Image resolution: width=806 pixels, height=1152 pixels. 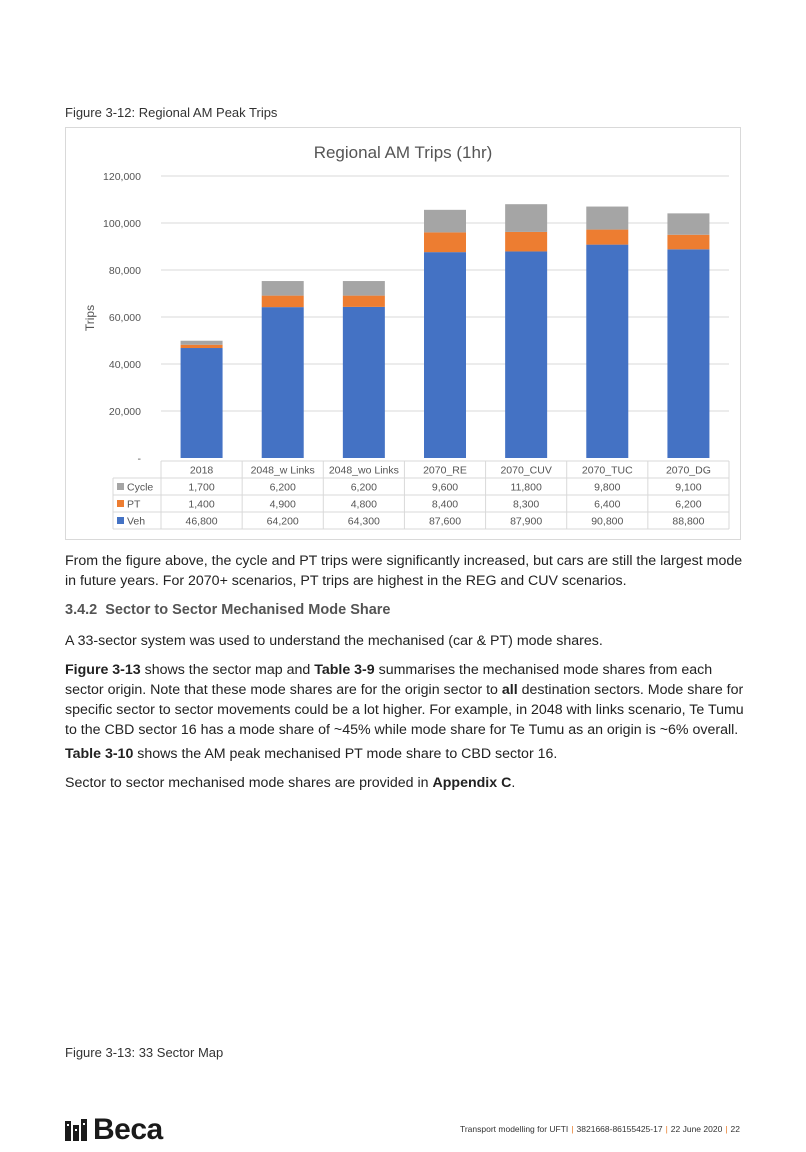 What do you see at coordinates (171, 112) in the screenshot?
I see `figure-caption: Figure 3-12: Regional AM Peak Trips` at bounding box center [171, 112].